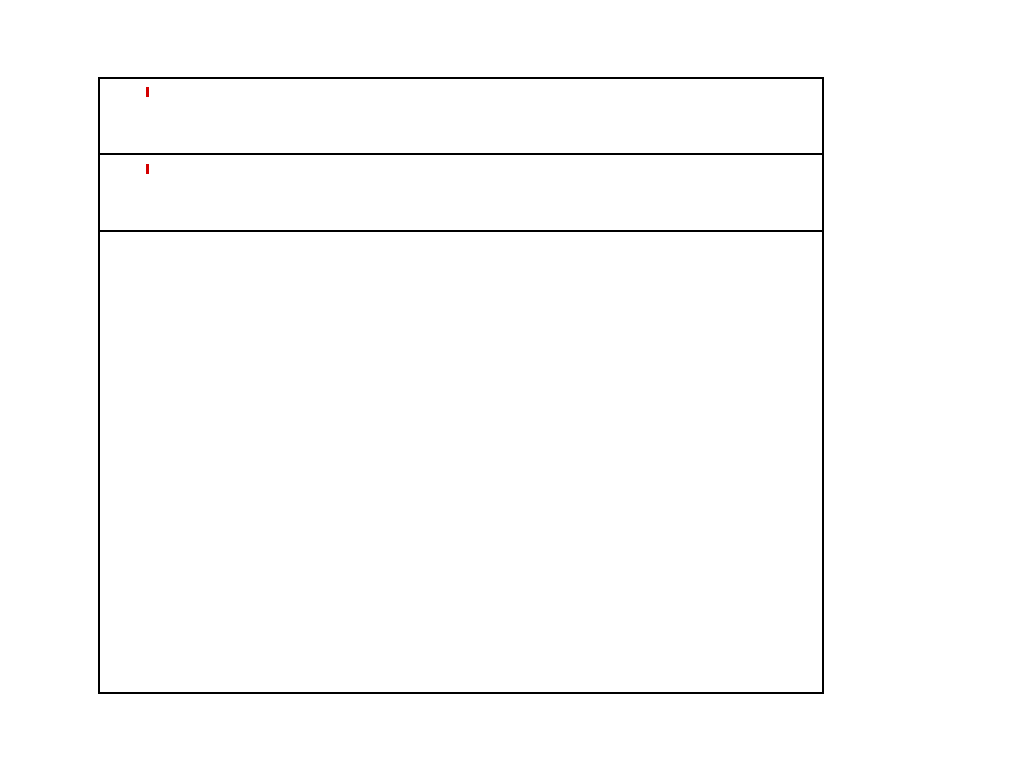  I want to click on psd-panel-canvas, so click(864, 460).